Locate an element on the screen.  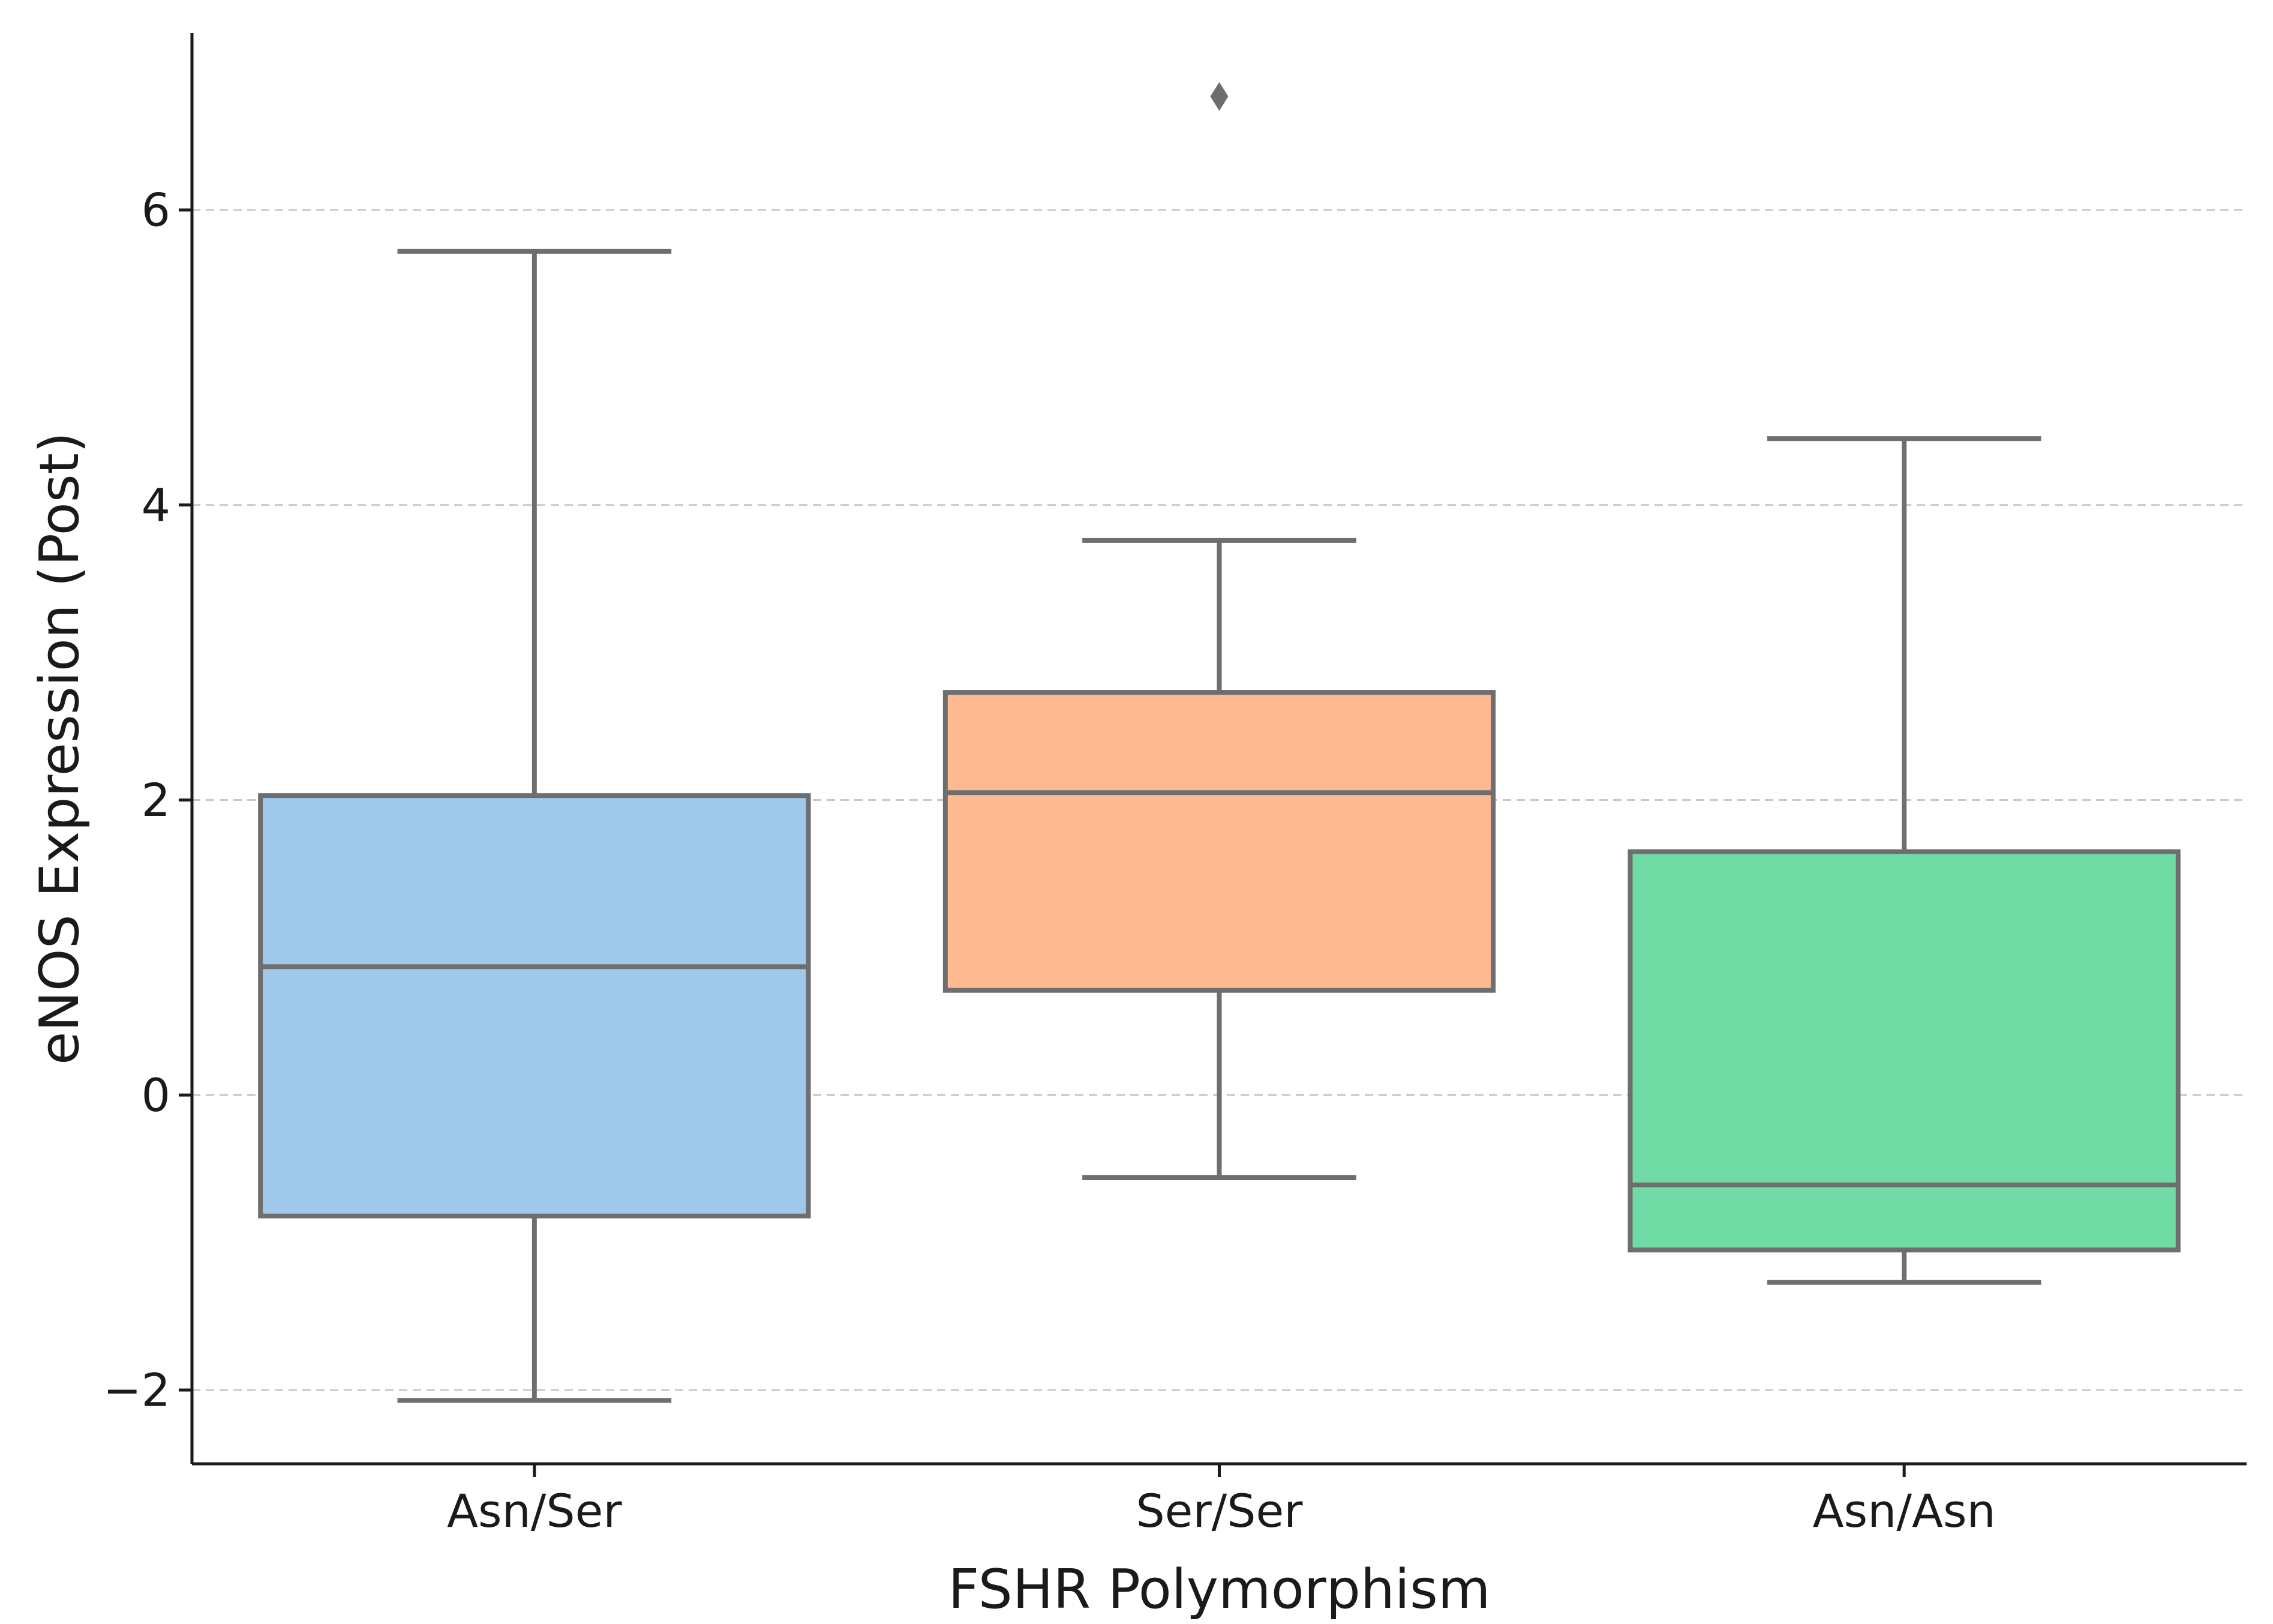
outlier-point is located at coordinates (1219, 96).